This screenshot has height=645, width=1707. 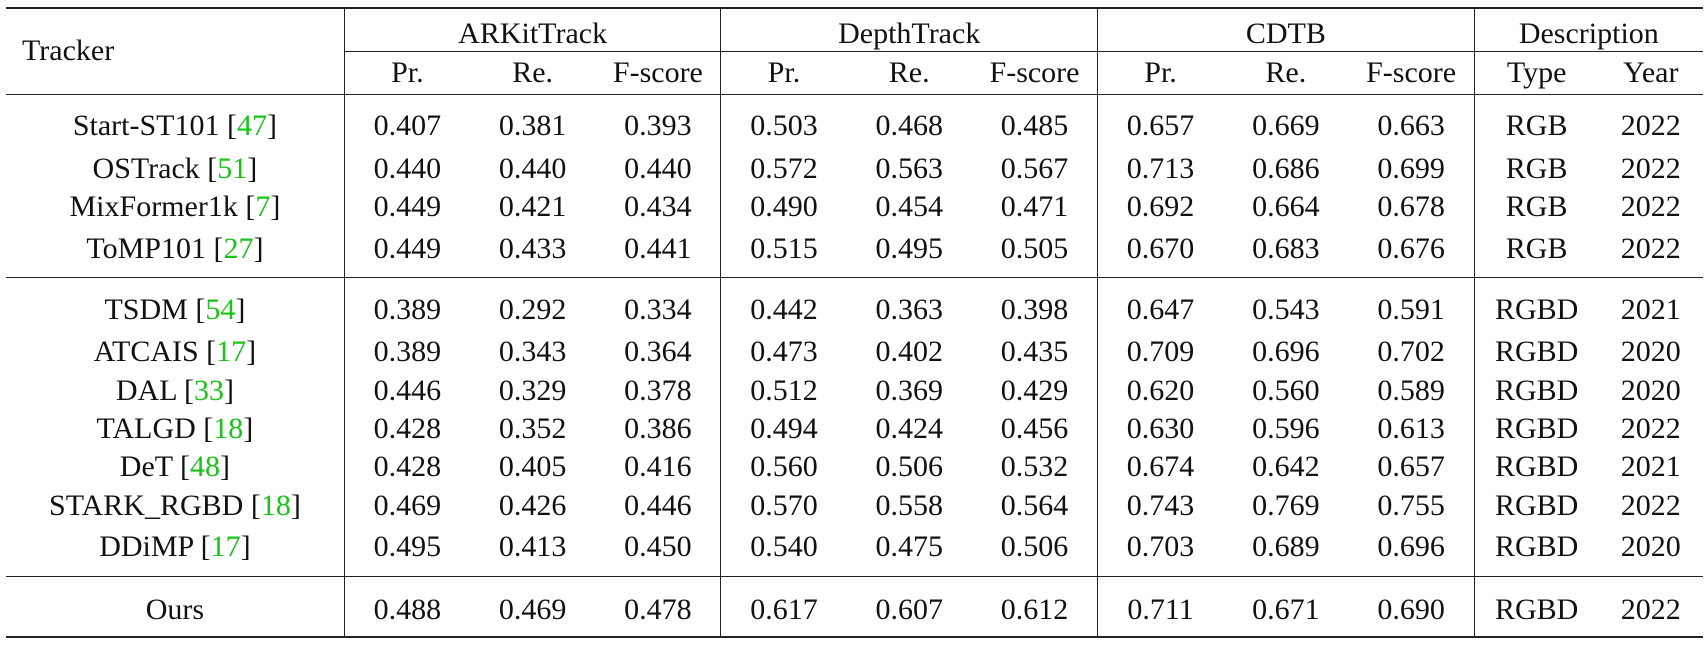 What do you see at coordinates (658, 505) in the screenshot?
I see `metric-value-cell: 0.446` at bounding box center [658, 505].